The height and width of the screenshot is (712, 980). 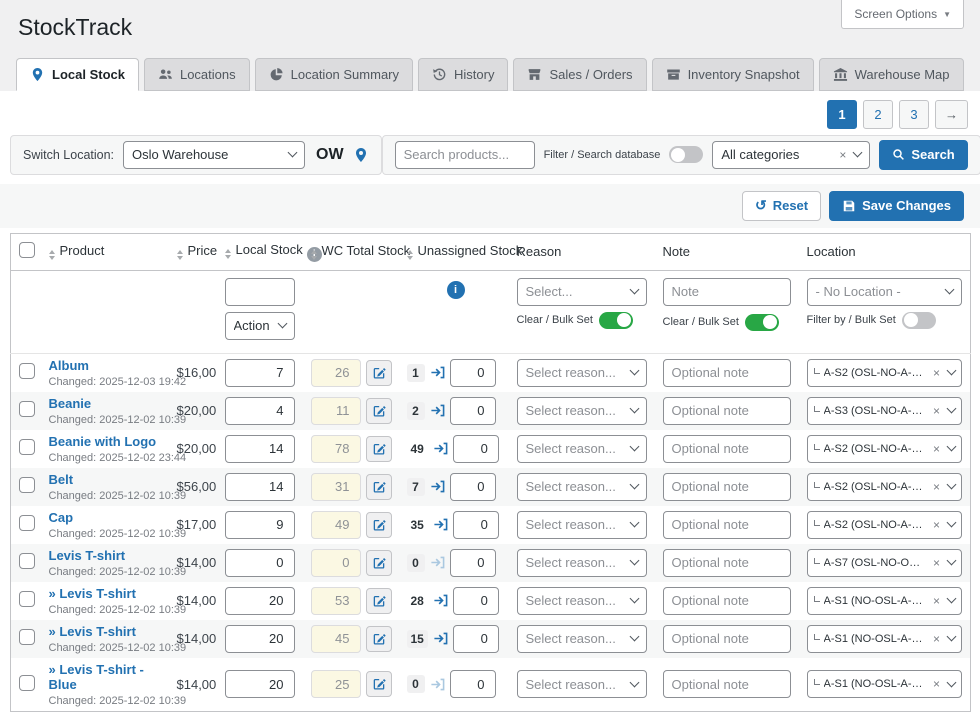 I want to click on location-switcher-select: Oslo Warehouse, so click(x=214, y=154).